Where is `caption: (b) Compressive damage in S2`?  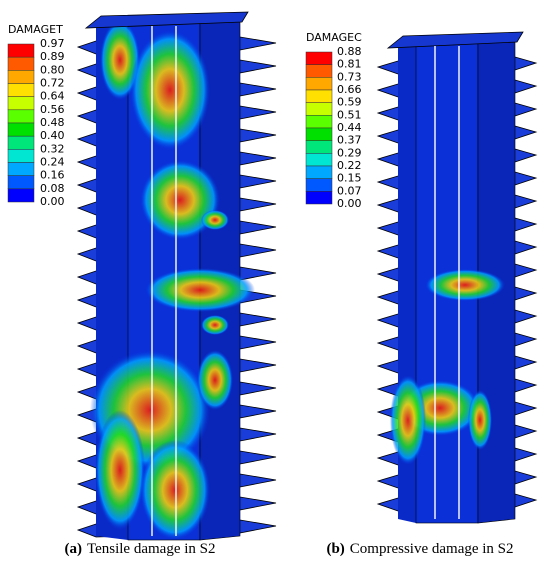
caption: (b) Compressive damage in S2 is located at coordinates (419, 549).